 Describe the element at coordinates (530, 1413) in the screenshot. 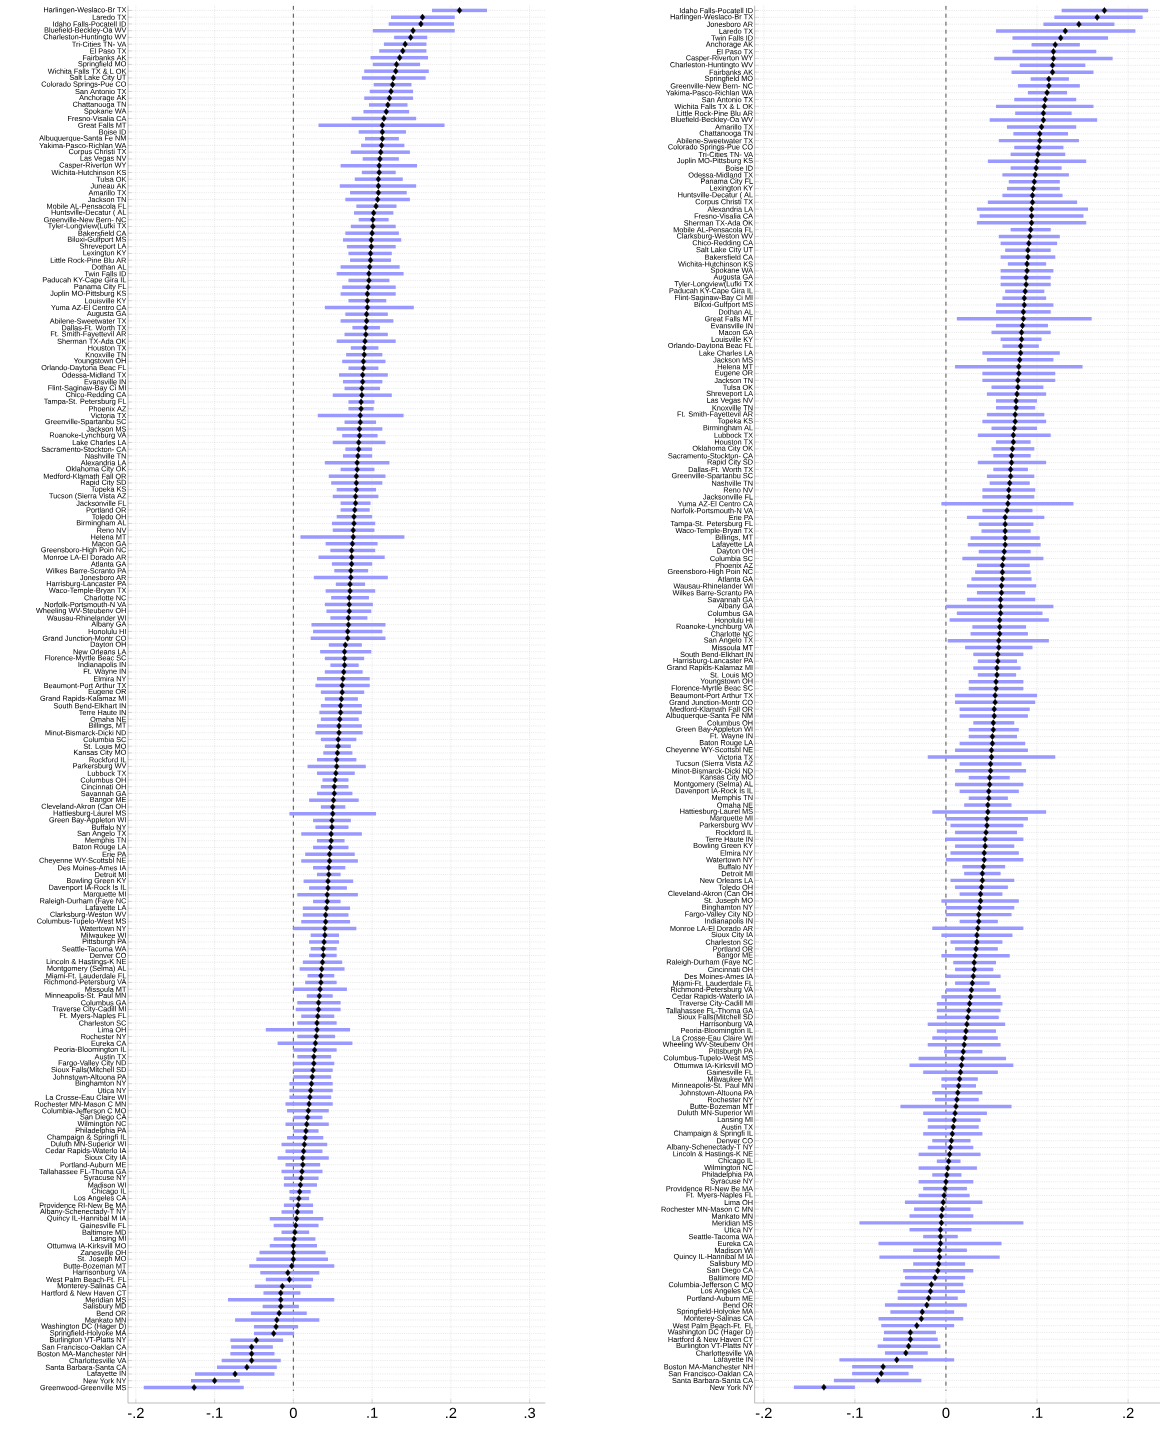

I see `x-tick-label: .3` at that location.